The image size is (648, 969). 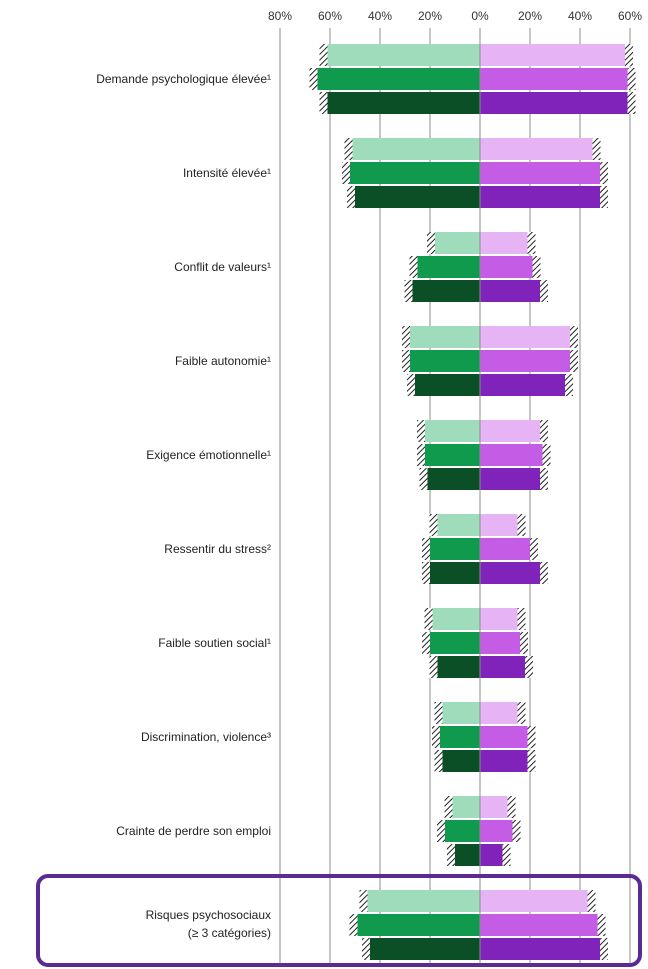 I want to click on category-label: Demande psychologique élevée¹, so click(x=183, y=79).